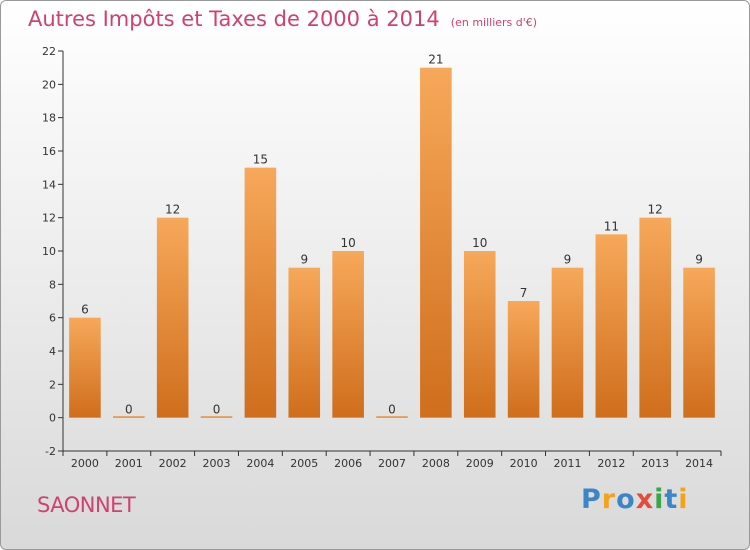 Image resolution: width=750 pixels, height=550 pixels. What do you see at coordinates (49, 218) in the screenshot?
I see `y-tick-label: 12` at bounding box center [49, 218].